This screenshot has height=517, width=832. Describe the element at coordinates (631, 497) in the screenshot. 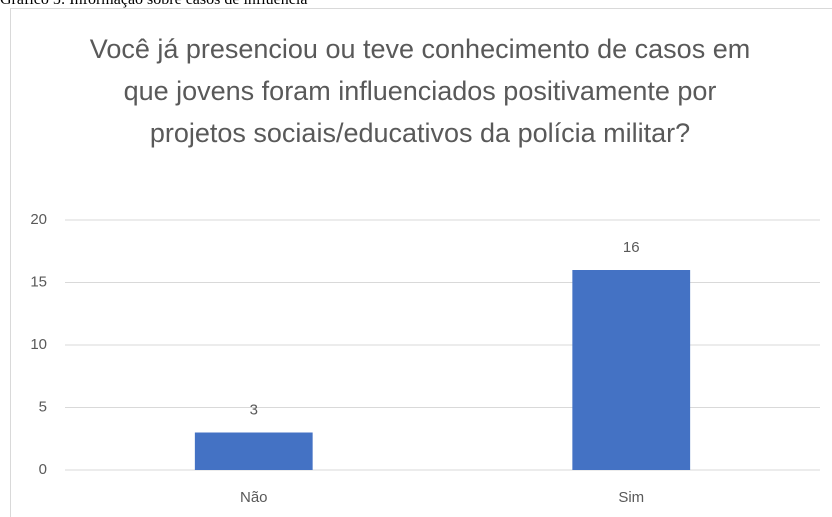

I see `x-tick-label: Sim` at that location.